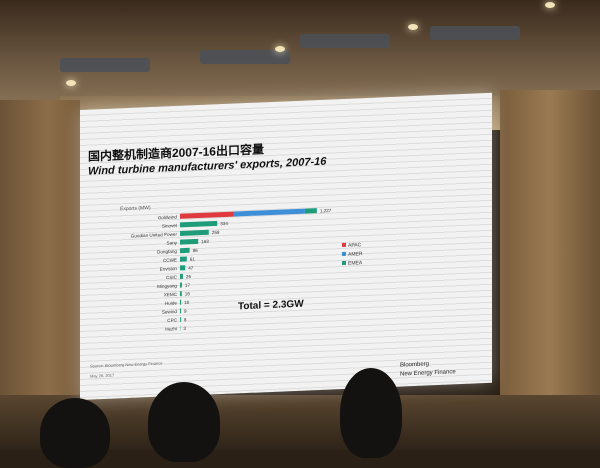 The image size is (600, 468). I want to click on category-label: Hezhi, so click(171, 328).